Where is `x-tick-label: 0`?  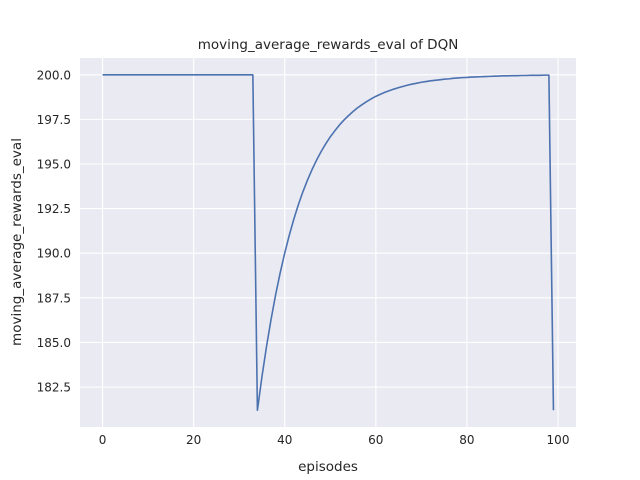
x-tick-label: 0 is located at coordinates (103, 440).